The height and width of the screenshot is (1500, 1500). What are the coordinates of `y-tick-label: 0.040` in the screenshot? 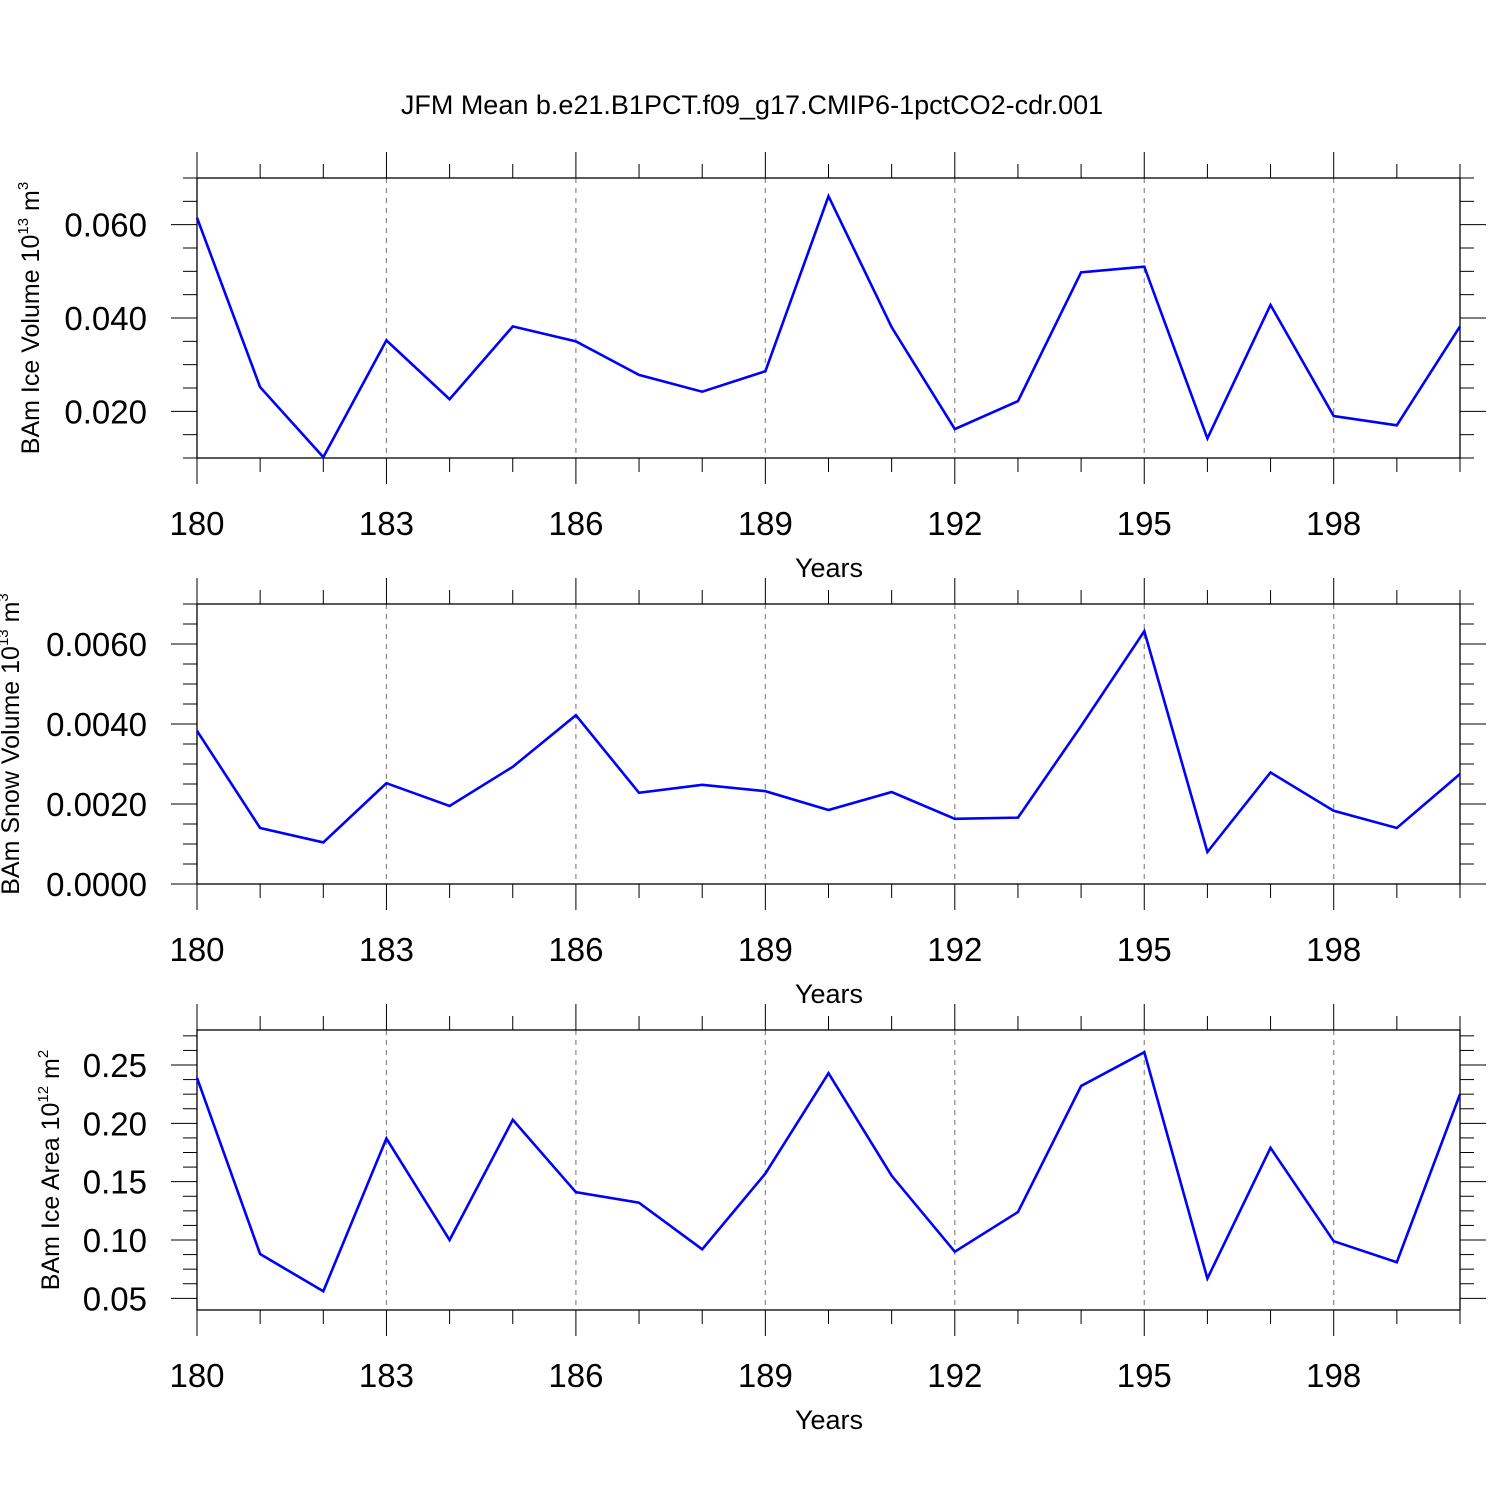 It's located at (105, 318).